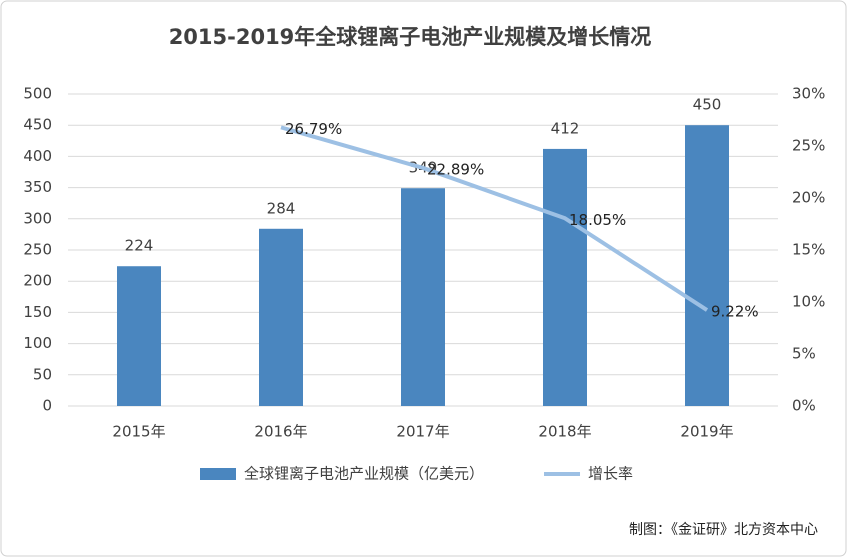 This screenshot has width=848, height=558. Describe the element at coordinates (808, 302) in the screenshot. I see `y2-tick-label: 10%` at that location.